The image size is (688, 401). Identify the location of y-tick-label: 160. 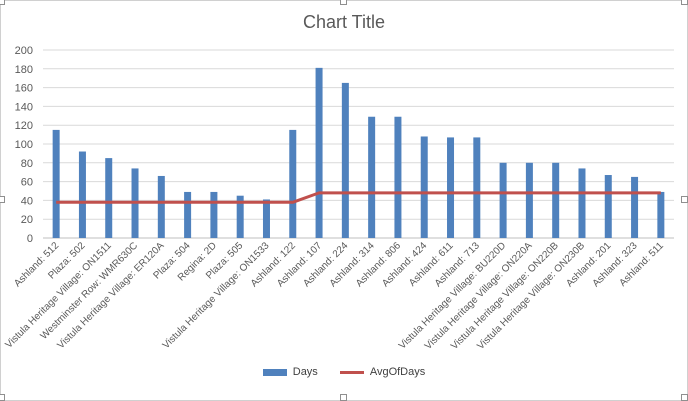
(24, 89).